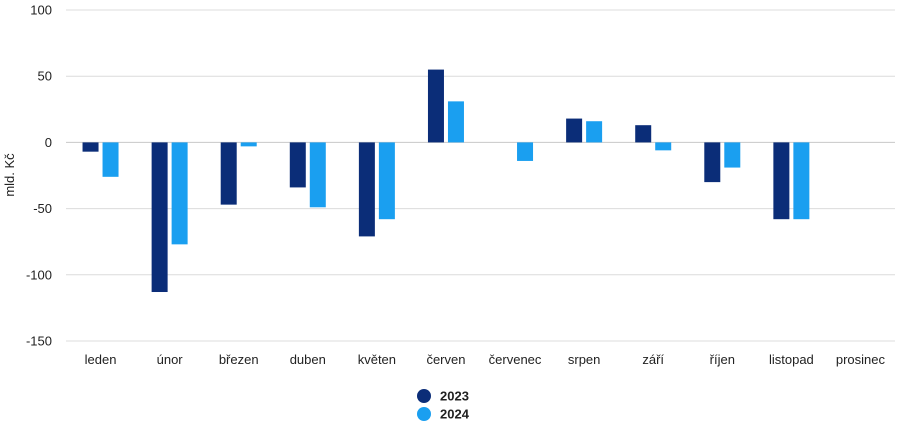 The height and width of the screenshot is (425, 899). Describe the element at coordinates (39, 341) in the screenshot. I see `y-tick-label: -150` at that location.